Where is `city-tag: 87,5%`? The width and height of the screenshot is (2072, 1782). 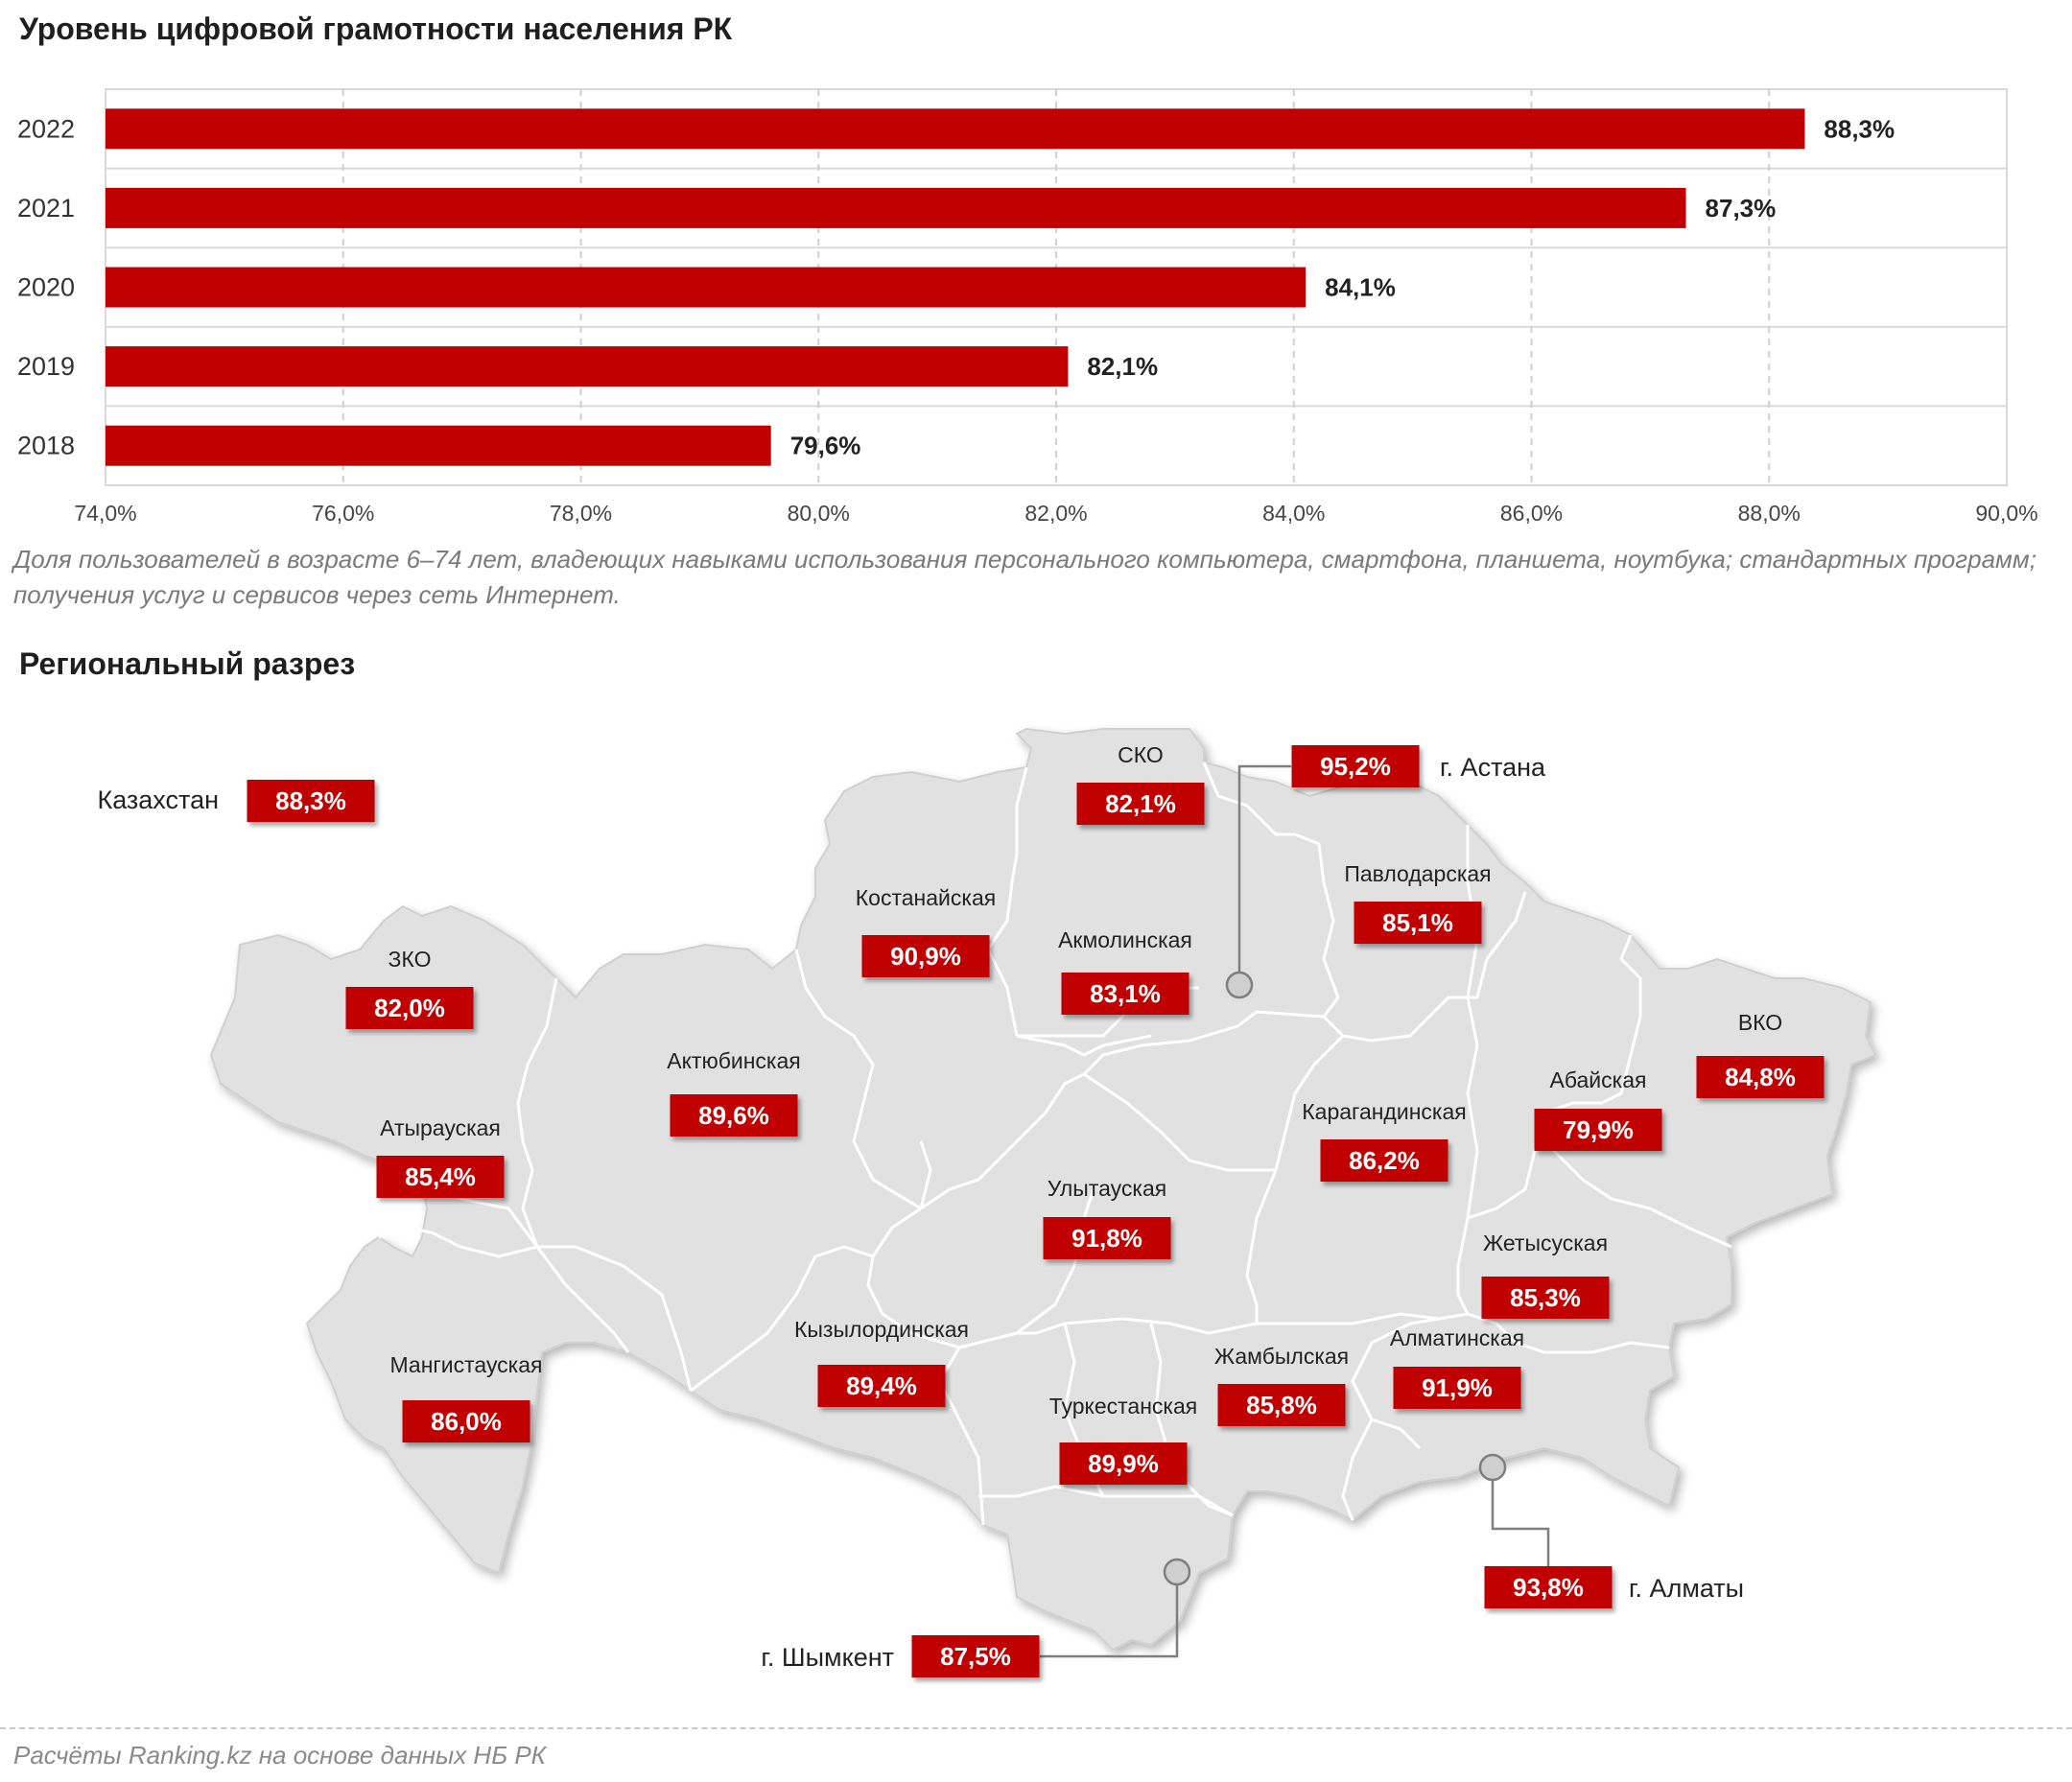
city-tag: 87,5% is located at coordinates (975, 1656).